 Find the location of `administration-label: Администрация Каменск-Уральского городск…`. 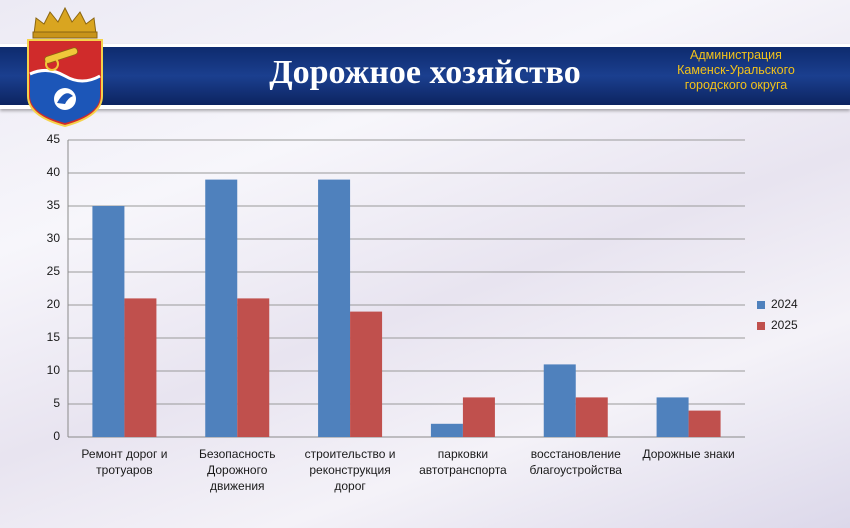

administration-label: Администрация Каменск-Уральского городск… is located at coordinates (736, 70).